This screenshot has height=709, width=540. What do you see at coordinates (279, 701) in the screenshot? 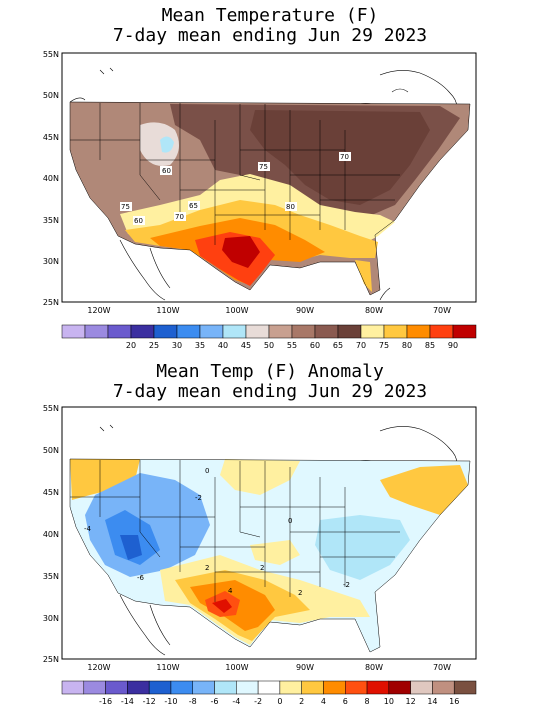
I see `bottom-legend-label: 0` at bounding box center [279, 701].